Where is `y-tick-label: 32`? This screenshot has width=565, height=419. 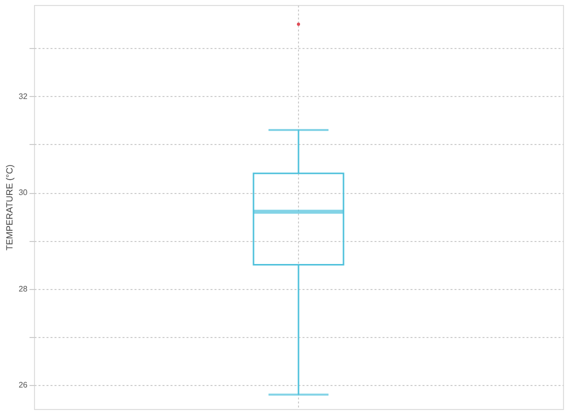 y-tick-label: 32 is located at coordinates (23, 96).